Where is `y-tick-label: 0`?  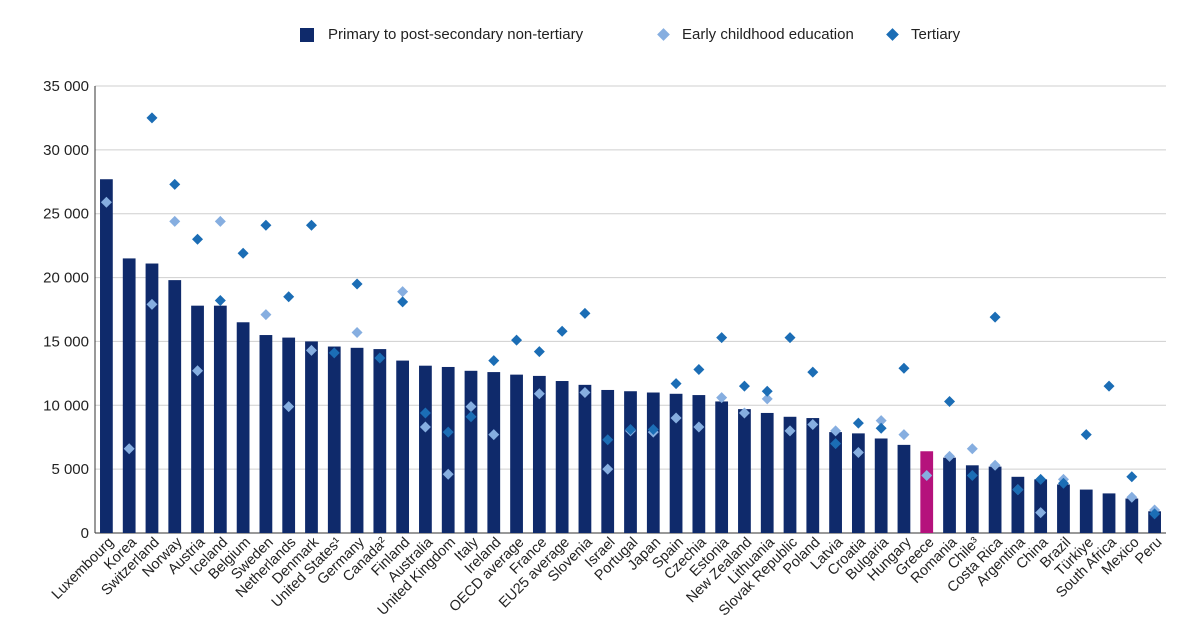 y-tick-label: 0 is located at coordinates (85, 533).